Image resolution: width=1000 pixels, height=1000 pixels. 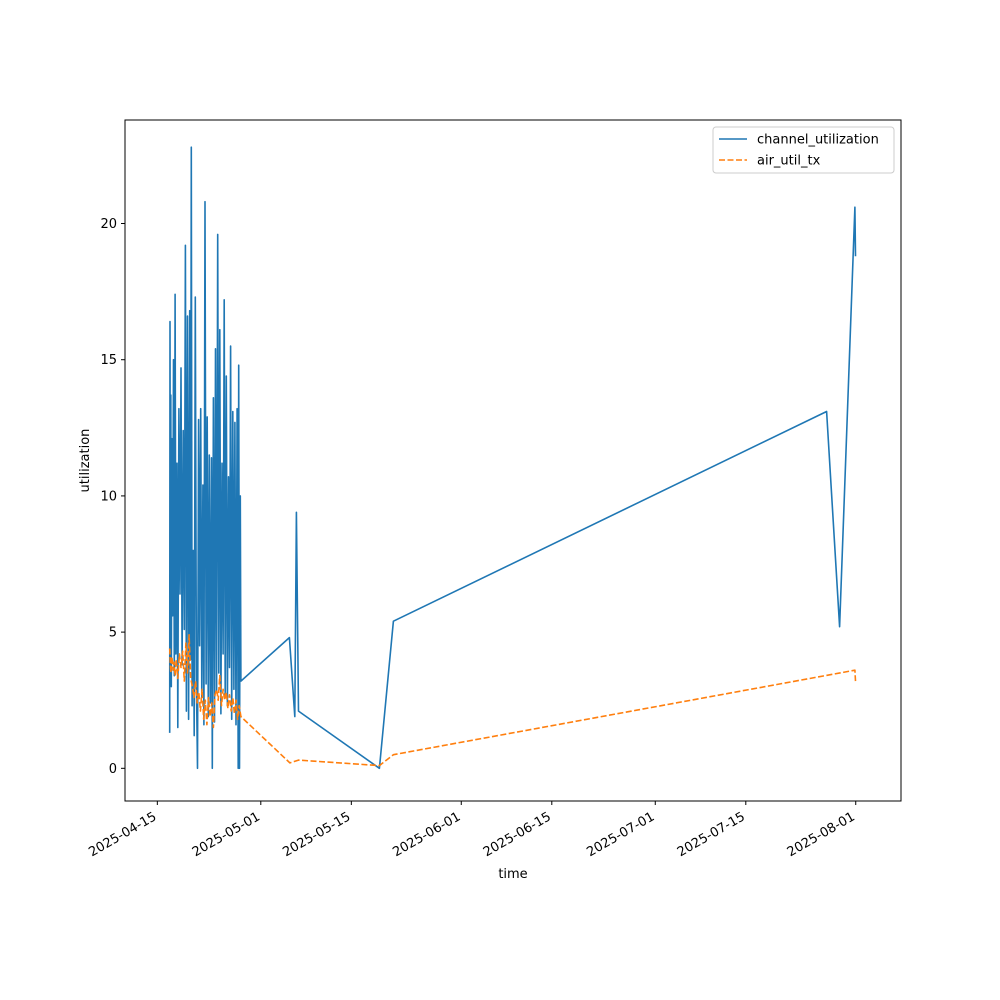 What do you see at coordinates (113, 769) in the screenshot?
I see `y-tick-label: 0` at bounding box center [113, 769].